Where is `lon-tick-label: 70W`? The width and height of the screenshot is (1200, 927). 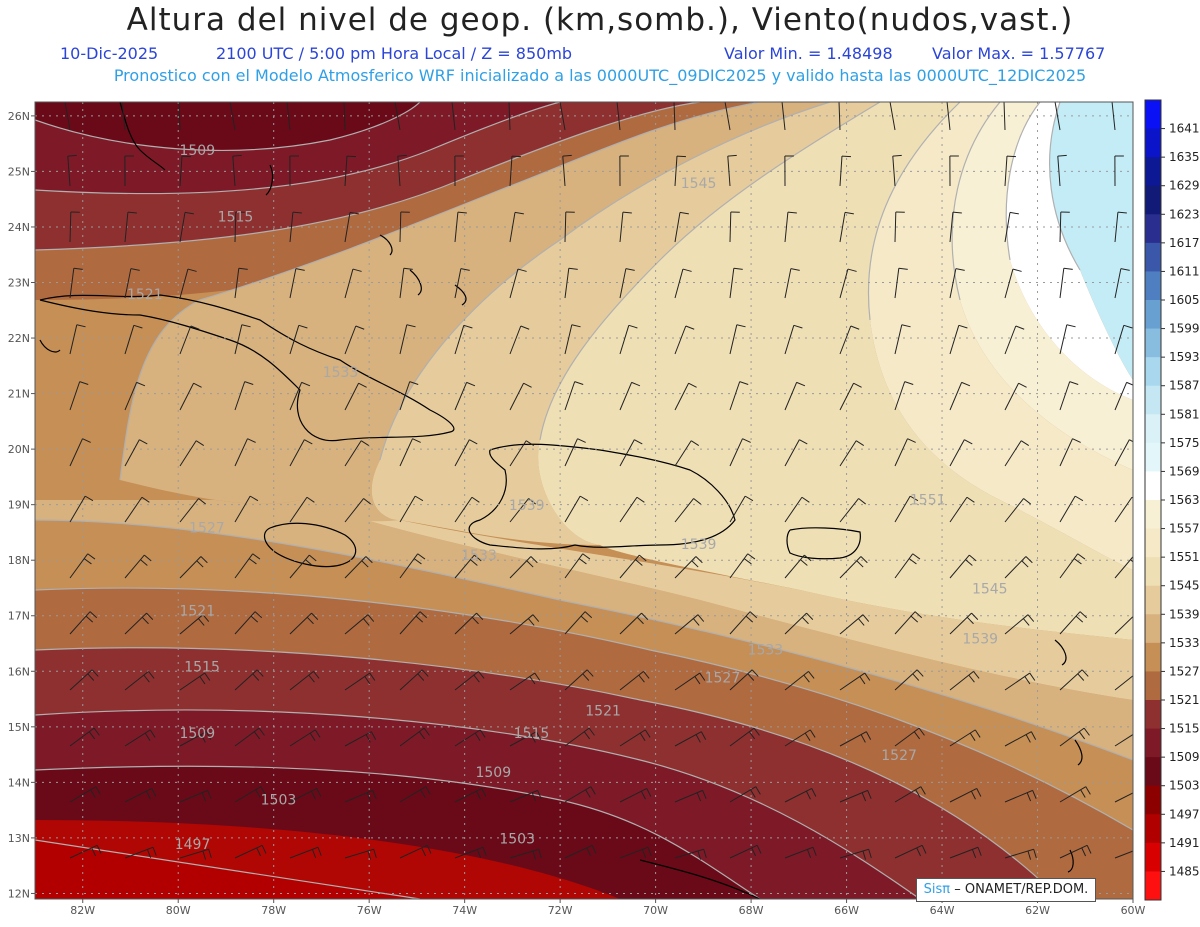
lon-tick-label: 70W is located at coordinates (655, 910).